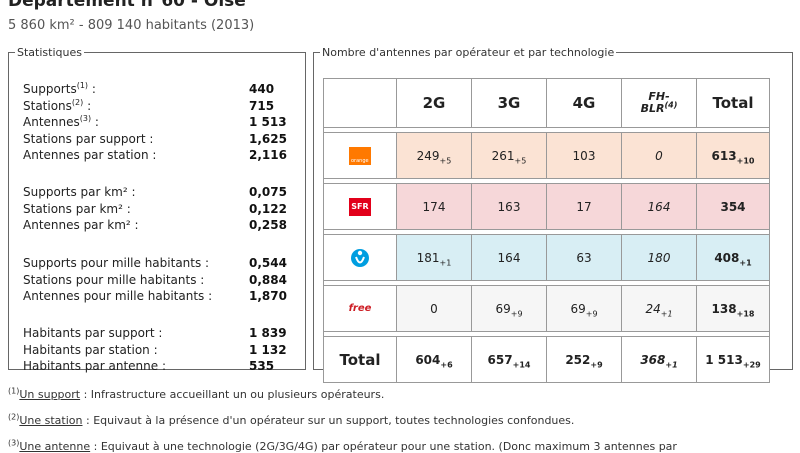 The width and height of the screenshot is (800, 453). Describe the element at coordinates (159, 333) in the screenshot. I see `stat-row: Habitants par support : 1 839` at that location.